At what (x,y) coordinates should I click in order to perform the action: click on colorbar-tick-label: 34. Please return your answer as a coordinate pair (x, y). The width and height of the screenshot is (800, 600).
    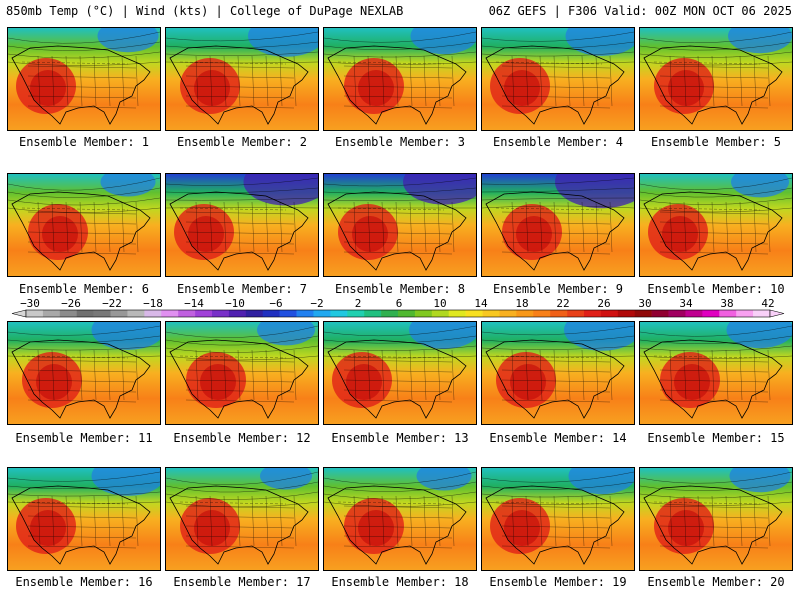
    Looking at the image, I should click on (686, 304).